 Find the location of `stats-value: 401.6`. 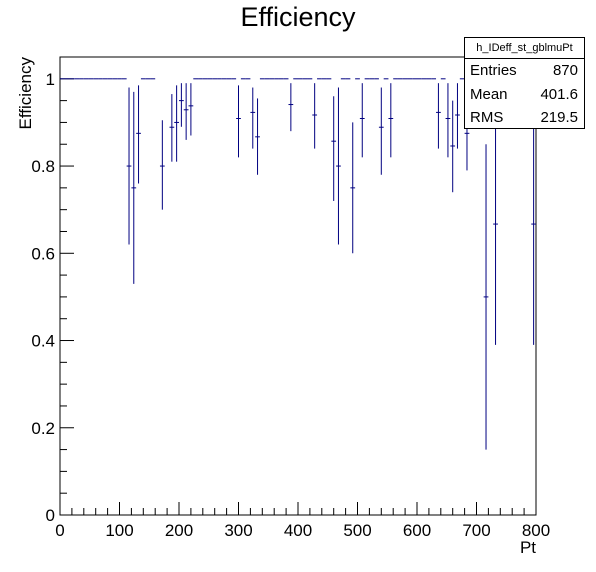

stats-value: 401.6 is located at coordinates (559, 94).